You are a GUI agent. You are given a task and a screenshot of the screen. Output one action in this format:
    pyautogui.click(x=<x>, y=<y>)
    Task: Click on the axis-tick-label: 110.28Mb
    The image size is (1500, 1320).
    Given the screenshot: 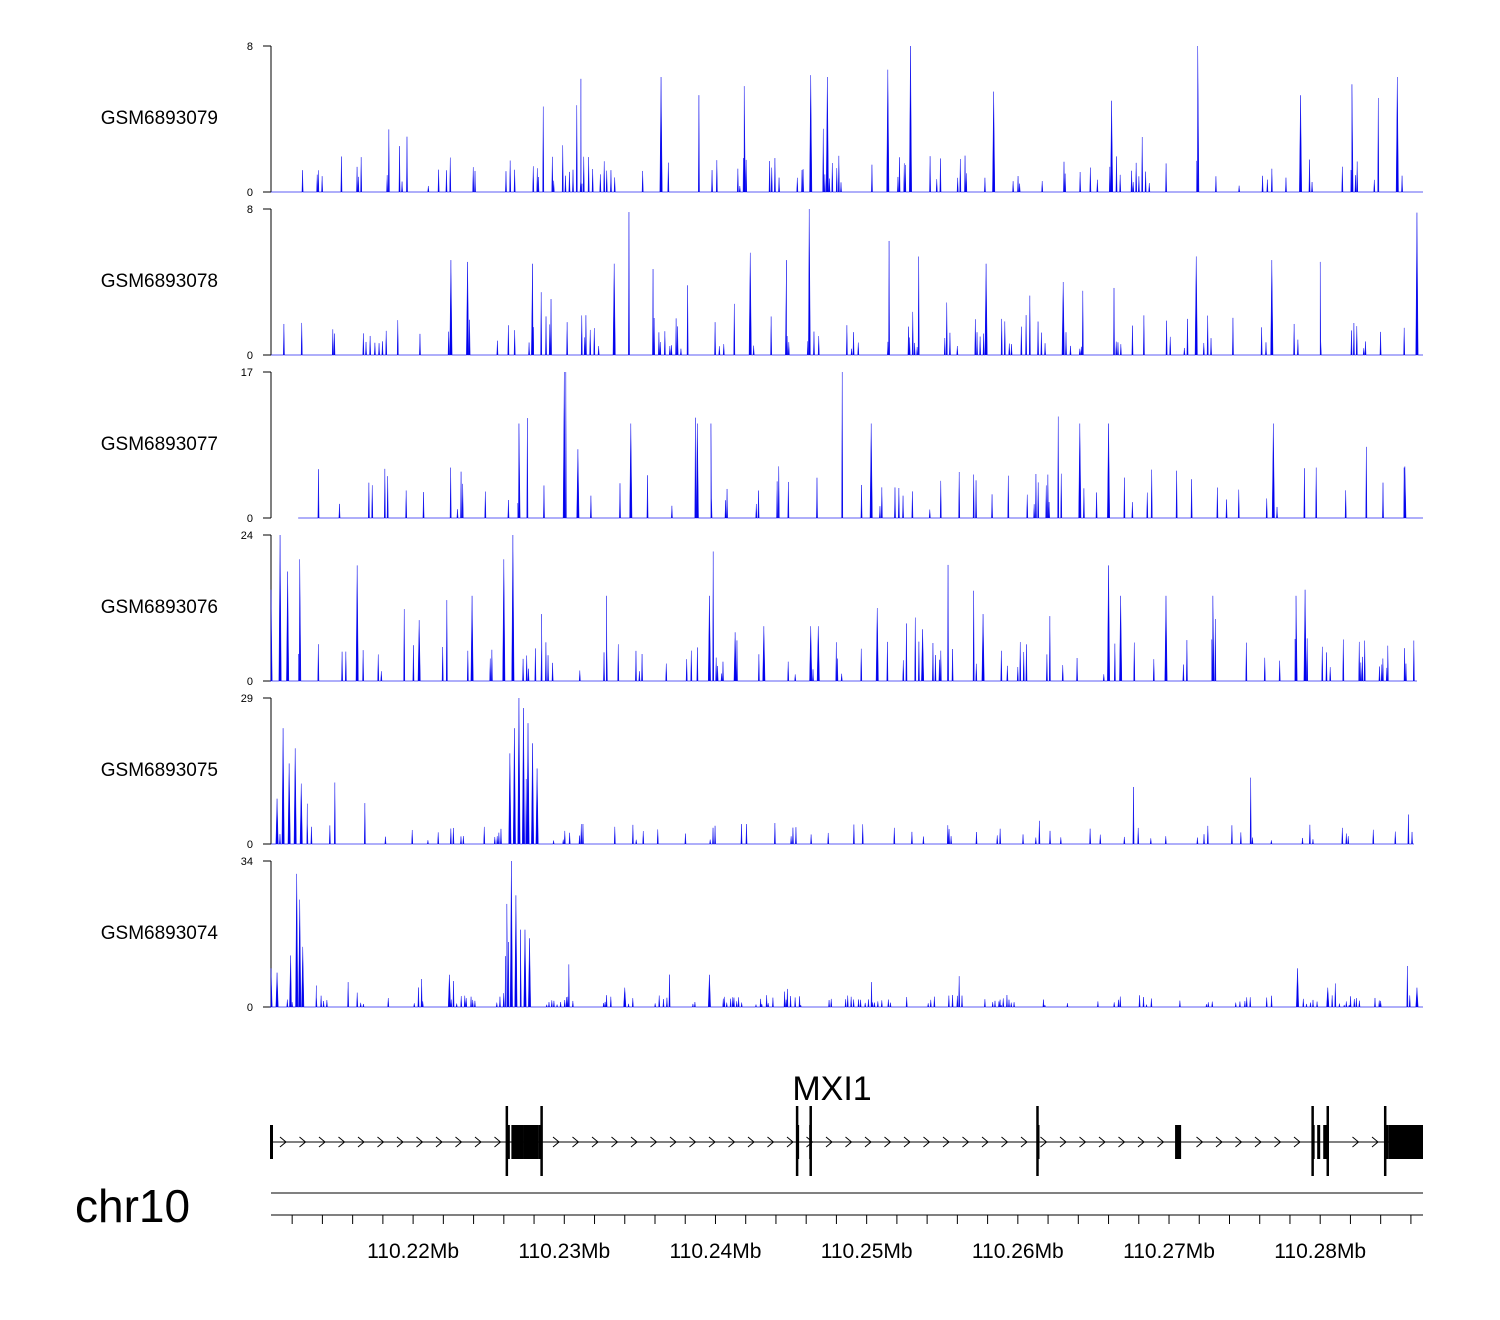 What is the action you would take?
    pyautogui.click(x=1320, y=1251)
    